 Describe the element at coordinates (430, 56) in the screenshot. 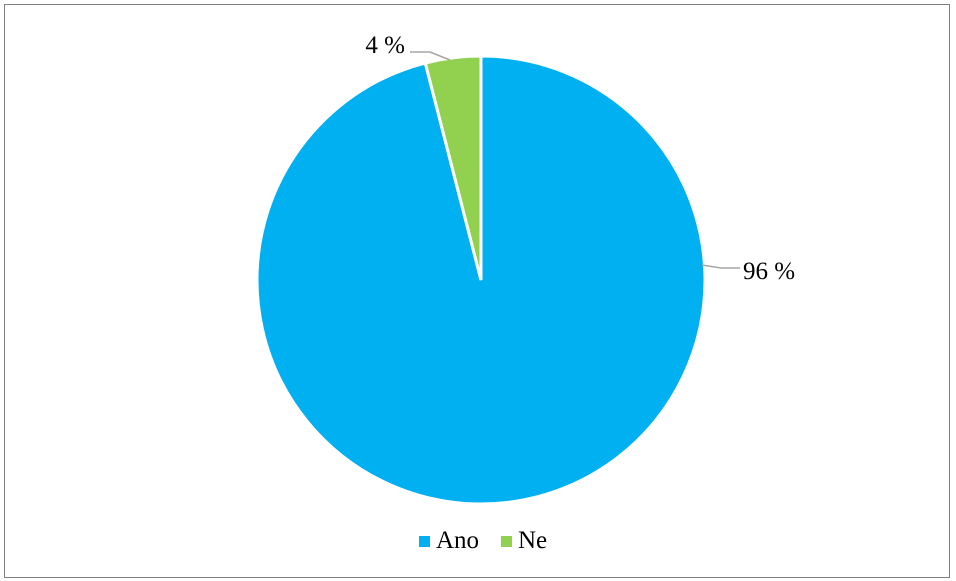

I see `leader-line-ne` at that location.